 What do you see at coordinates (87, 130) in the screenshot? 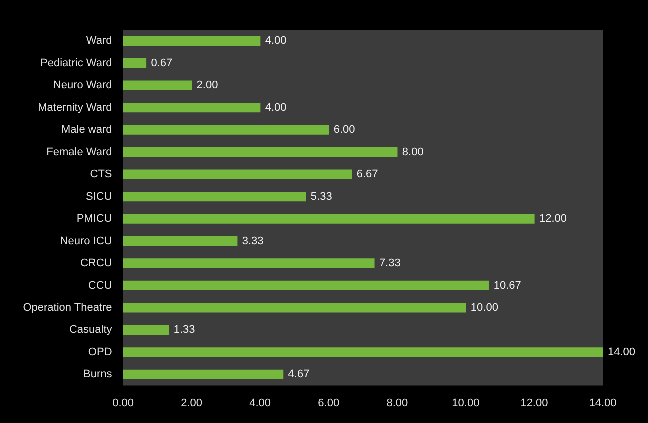
I see `y-tick-label: Male ward` at bounding box center [87, 130].